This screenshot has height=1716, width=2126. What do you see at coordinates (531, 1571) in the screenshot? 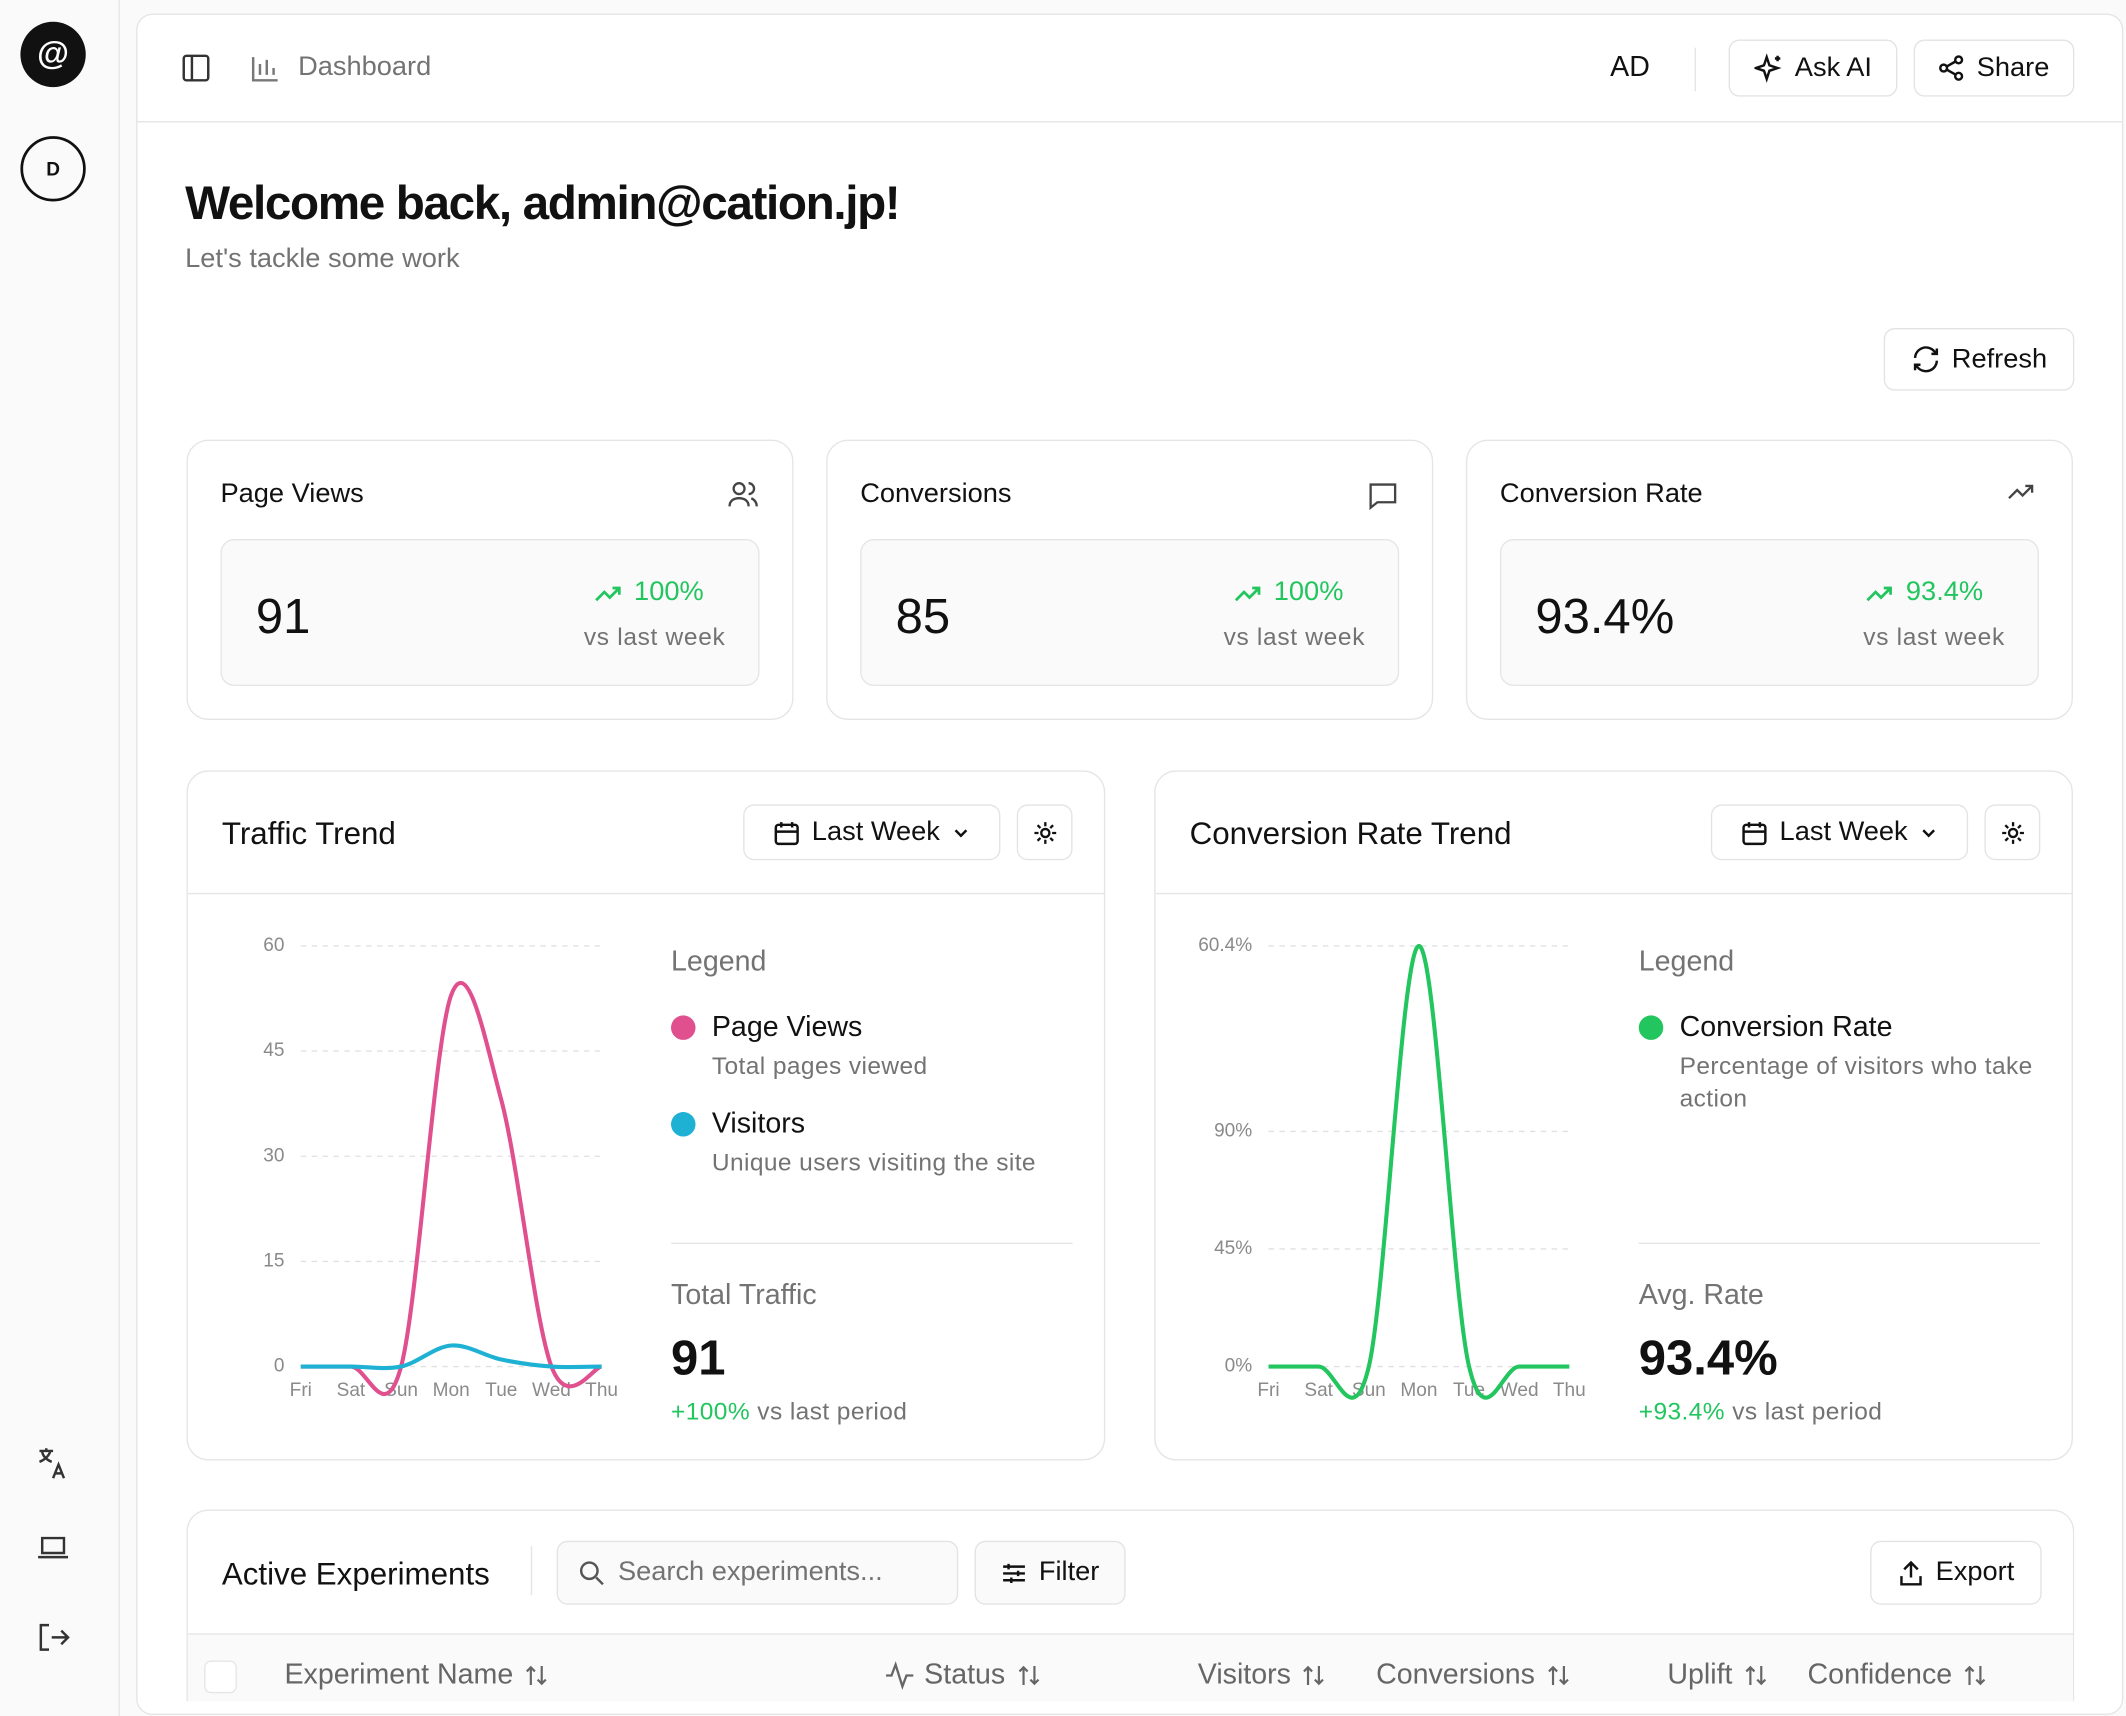
I see `title-separator` at bounding box center [531, 1571].